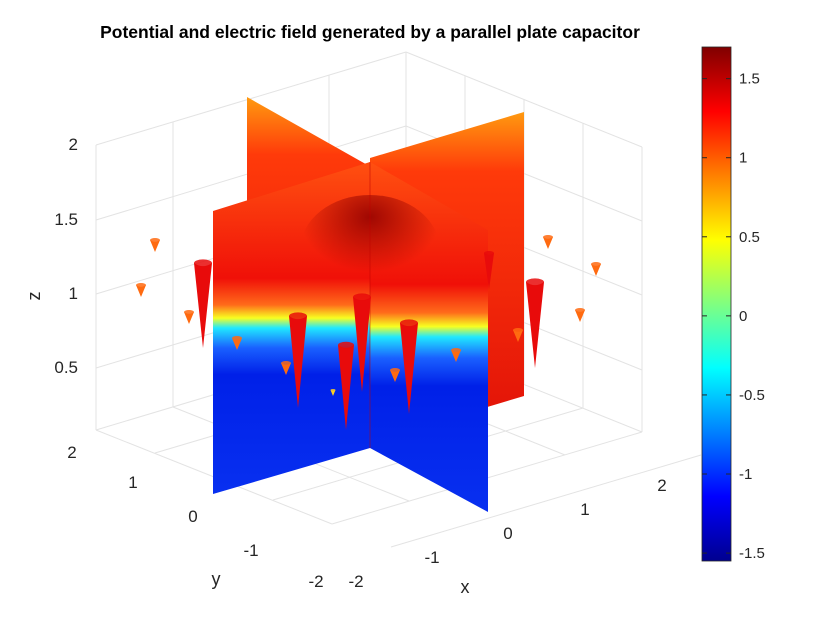 The height and width of the screenshot is (630, 840). I want to click on y-tick-label: -1, so click(250, 550).